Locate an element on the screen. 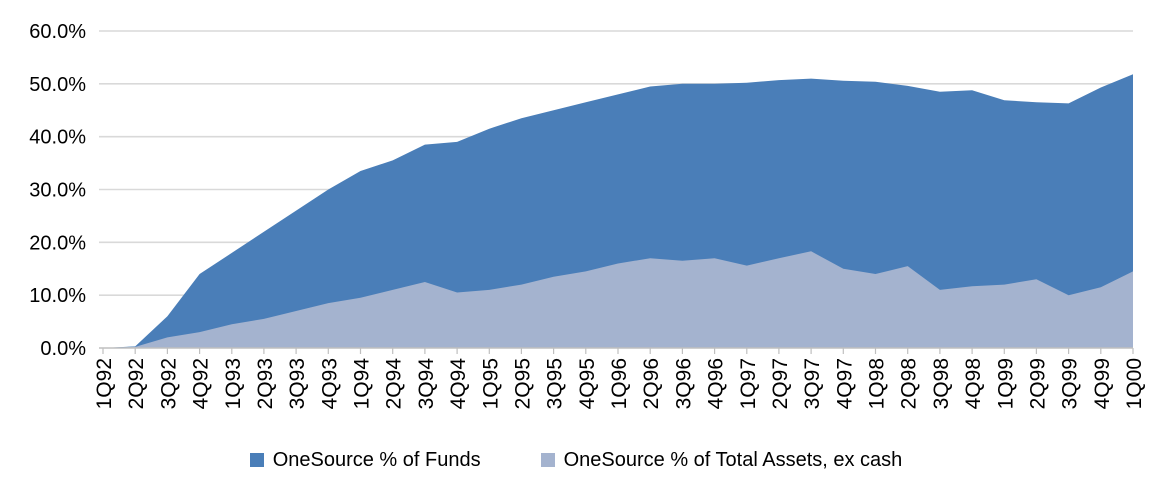 Image resolution: width=1152 pixels, height=496 pixels. x-axis-tick-label: 4Q93 is located at coordinates (329, 383).